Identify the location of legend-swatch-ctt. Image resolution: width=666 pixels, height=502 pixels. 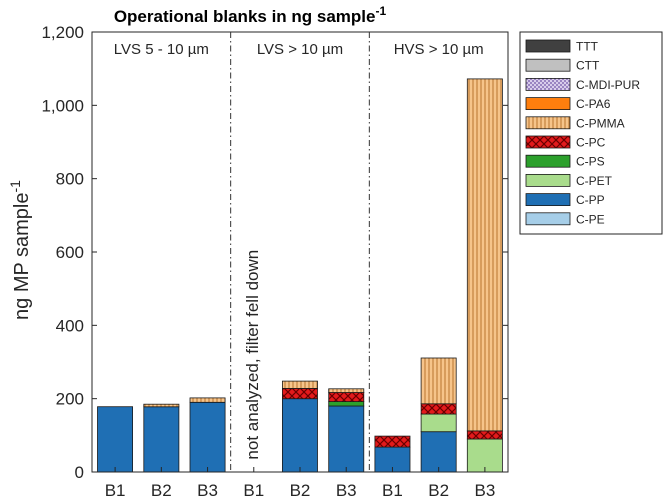
(548, 65).